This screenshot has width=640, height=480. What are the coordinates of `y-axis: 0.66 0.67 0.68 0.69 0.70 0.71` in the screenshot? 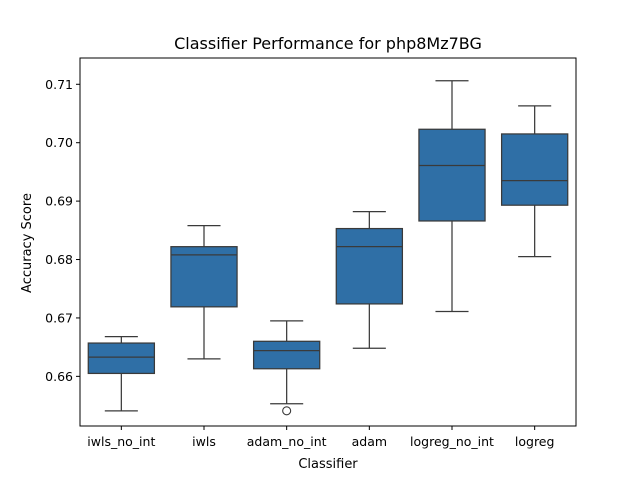 It's located at (62, 230).